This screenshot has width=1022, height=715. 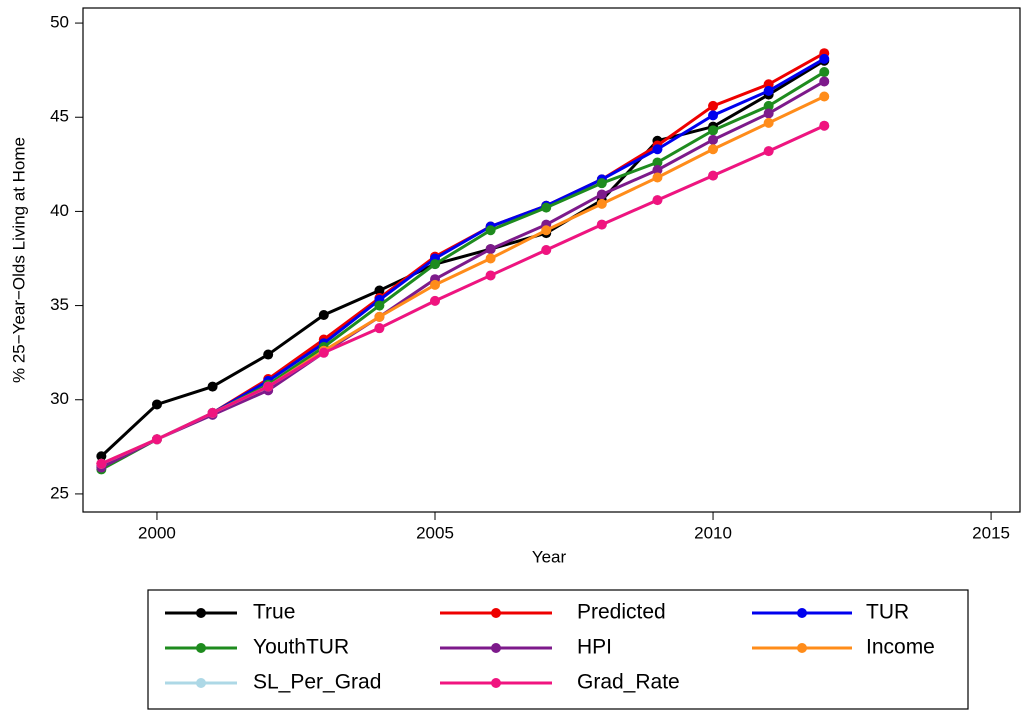 I want to click on legend-label: SL_Per_Grad, so click(x=317, y=682).